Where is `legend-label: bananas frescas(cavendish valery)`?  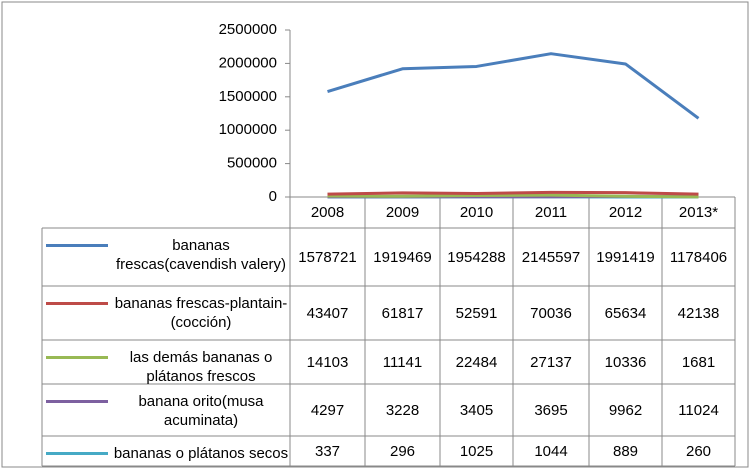
legend-label: bananas frescas(cavendish valery) is located at coordinates (201, 255).